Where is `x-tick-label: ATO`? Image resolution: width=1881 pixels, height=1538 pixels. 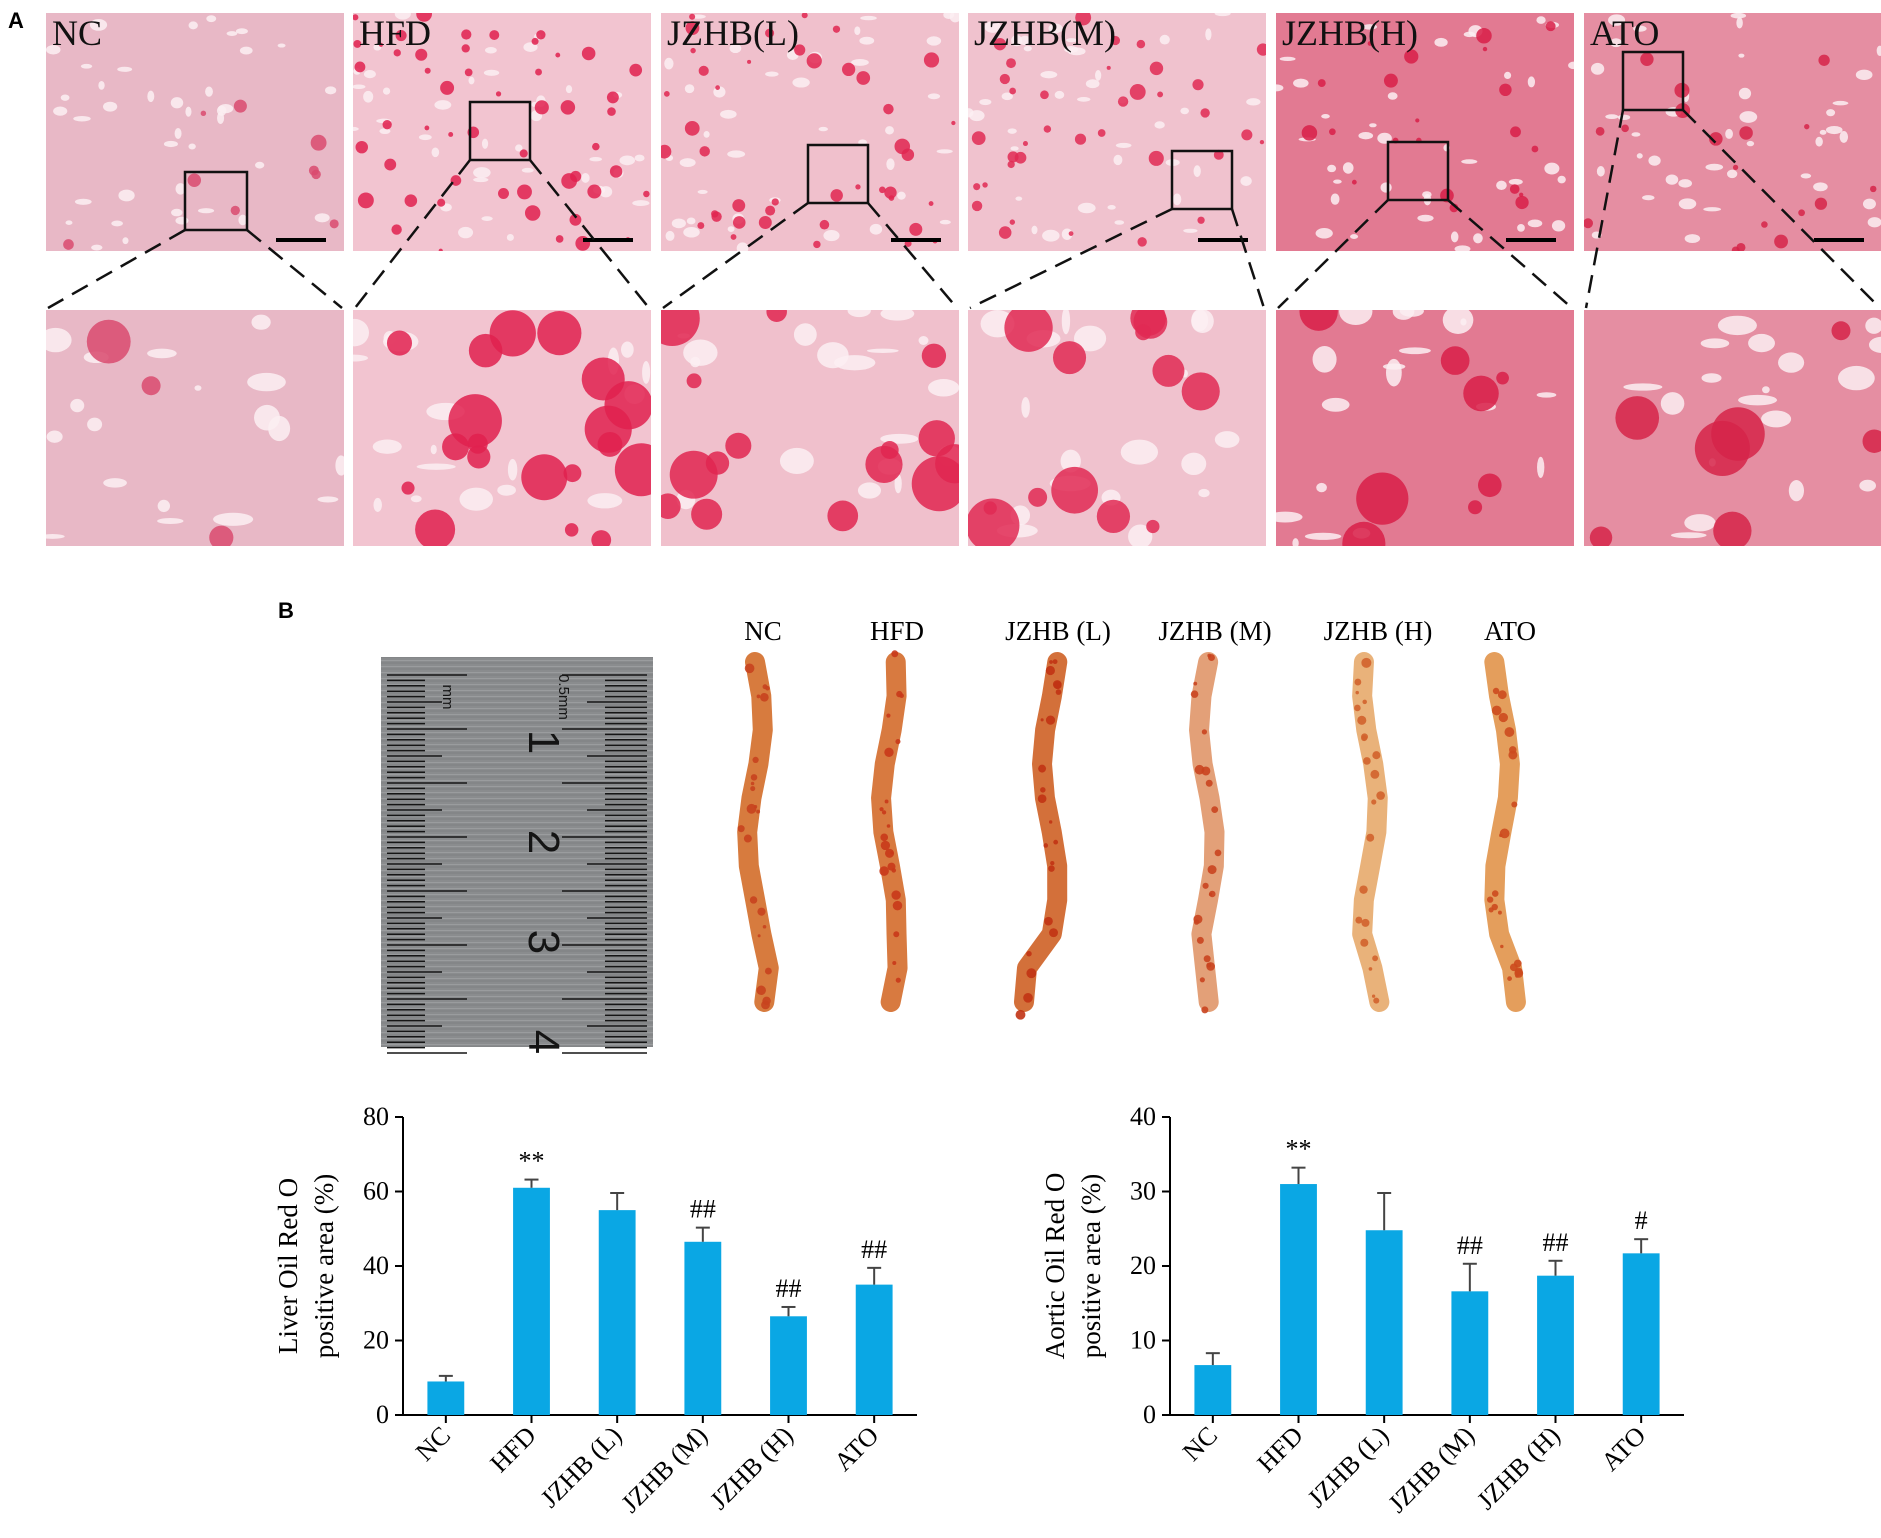 x-tick-label: ATO is located at coordinates (1623, 1449).